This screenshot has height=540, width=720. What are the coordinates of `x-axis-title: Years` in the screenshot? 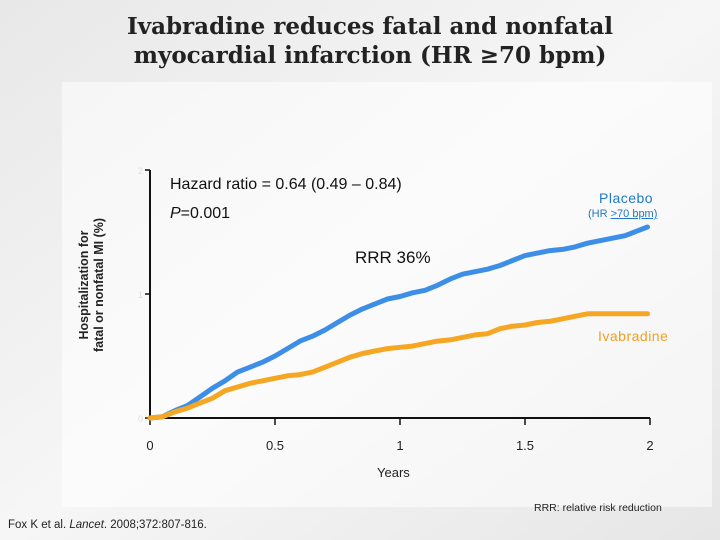 It's located at (393, 472).